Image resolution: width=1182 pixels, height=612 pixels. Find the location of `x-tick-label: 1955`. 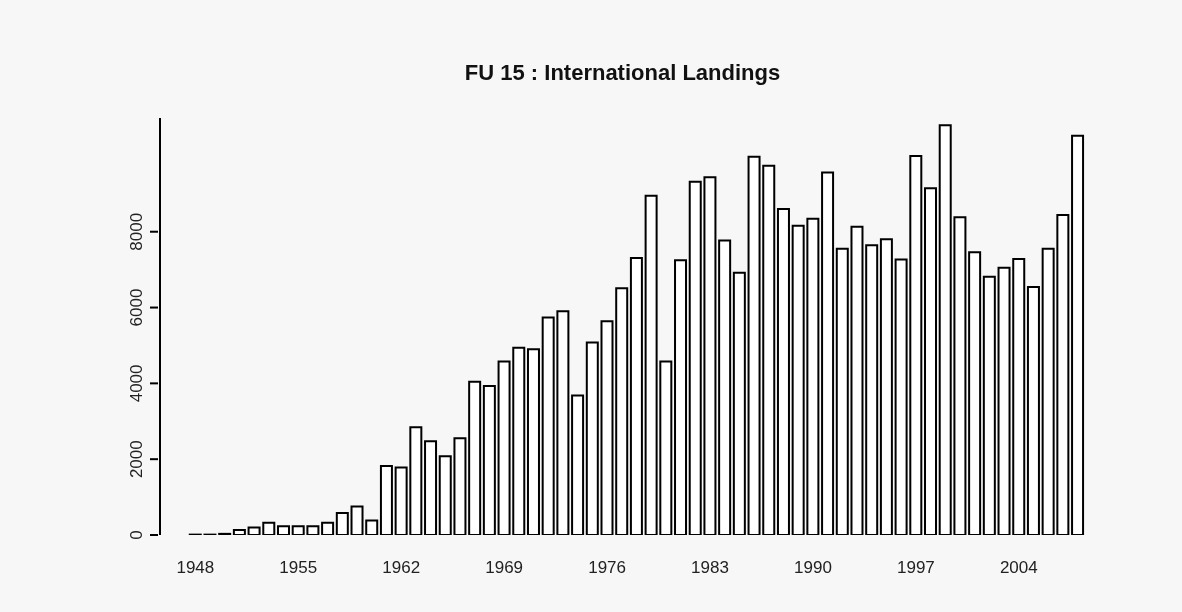

x-tick-label: 1955 is located at coordinates (298, 568).